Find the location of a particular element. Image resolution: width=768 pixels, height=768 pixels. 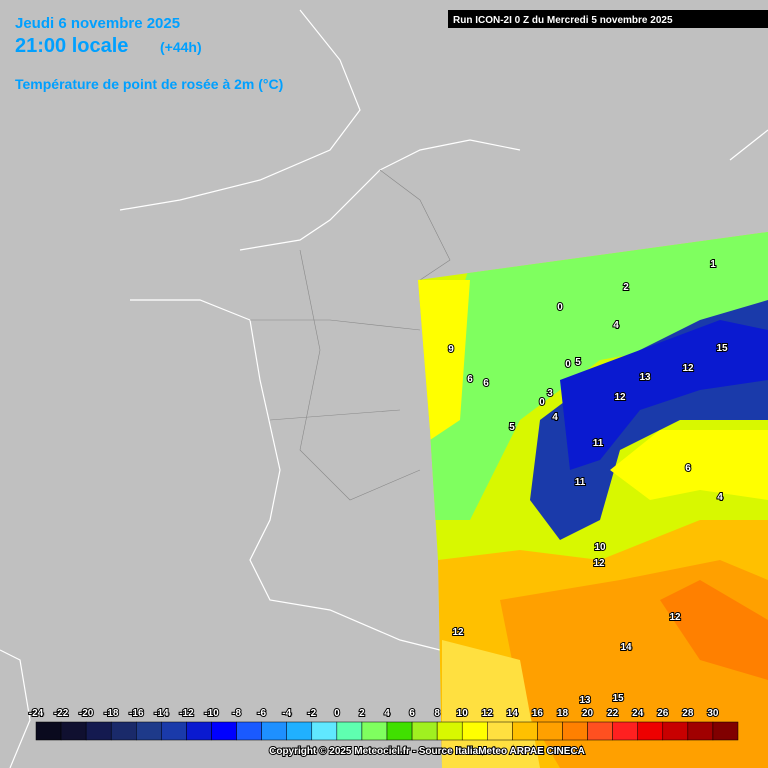

legend-label: 6 is located at coordinates (412, 713).